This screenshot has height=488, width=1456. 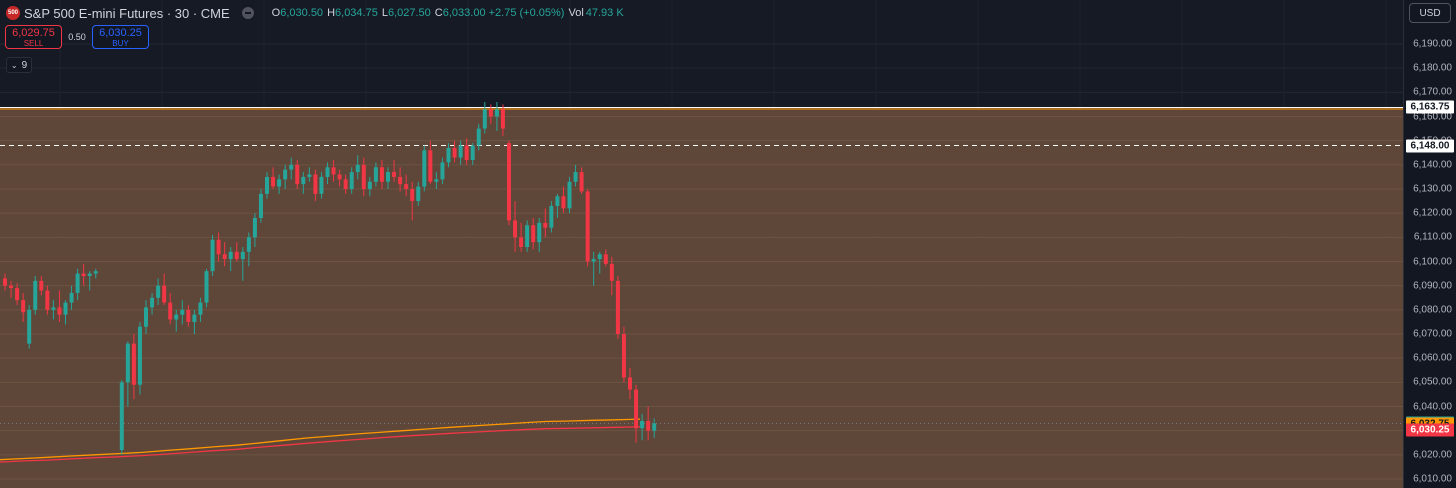 What do you see at coordinates (1432, 455) in the screenshot?
I see `price-tick: 6,020.00` at bounding box center [1432, 455].